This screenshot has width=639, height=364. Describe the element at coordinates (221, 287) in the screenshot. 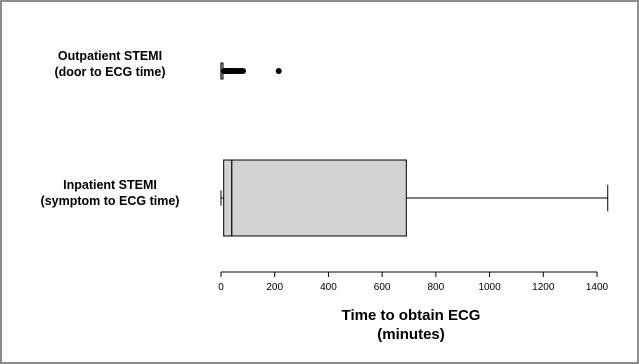

I see `x-tick-label-0: 0` at that location.